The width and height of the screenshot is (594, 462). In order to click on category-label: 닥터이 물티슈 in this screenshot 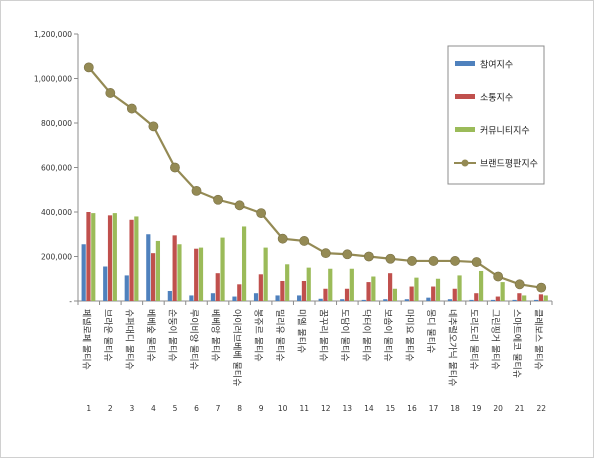, I will do `click(365, 335)`.